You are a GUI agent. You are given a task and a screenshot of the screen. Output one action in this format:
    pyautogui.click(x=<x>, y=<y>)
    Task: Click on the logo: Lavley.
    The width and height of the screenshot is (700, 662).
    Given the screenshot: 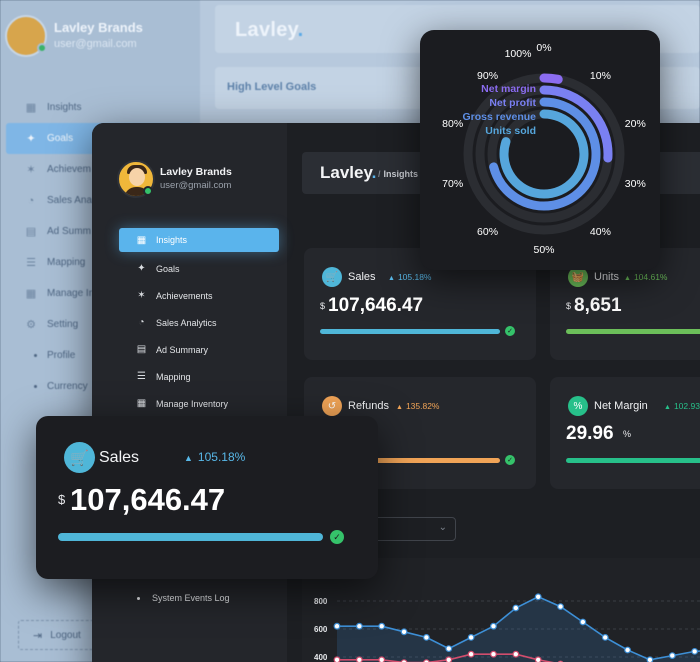 What is the action you would take?
    pyautogui.click(x=348, y=173)
    